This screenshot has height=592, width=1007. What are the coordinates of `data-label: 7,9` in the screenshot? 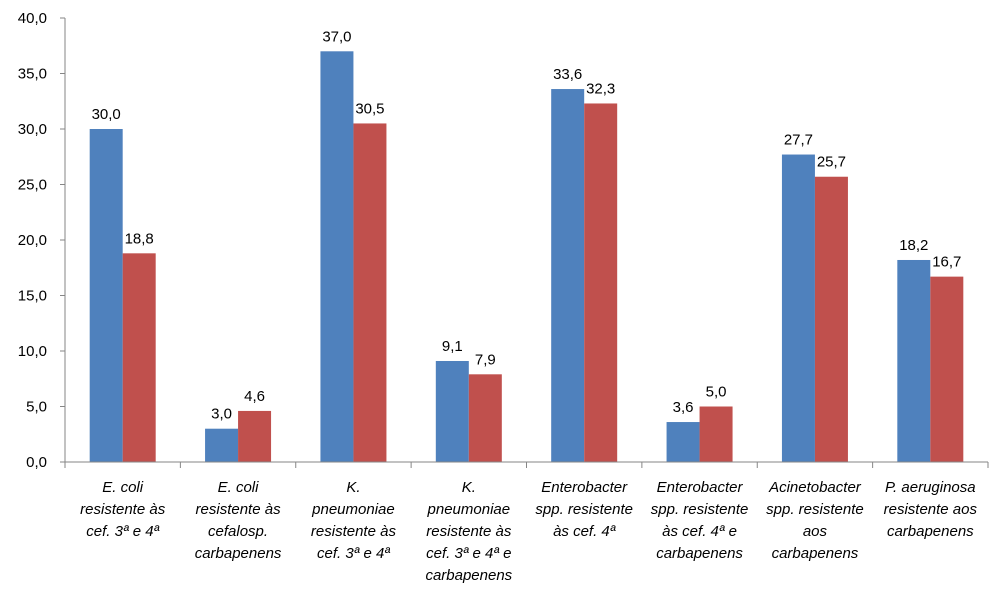 It's located at (485, 359).